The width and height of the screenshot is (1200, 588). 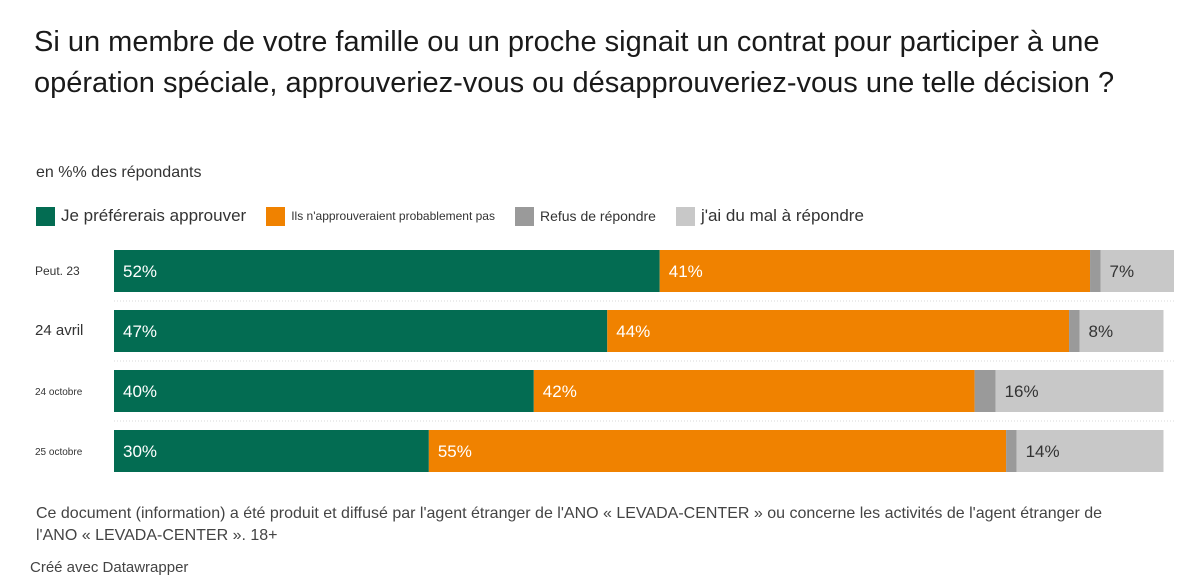 What do you see at coordinates (597, 216) in the screenshot?
I see `legend-label-refuse: Refus de répondre` at bounding box center [597, 216].